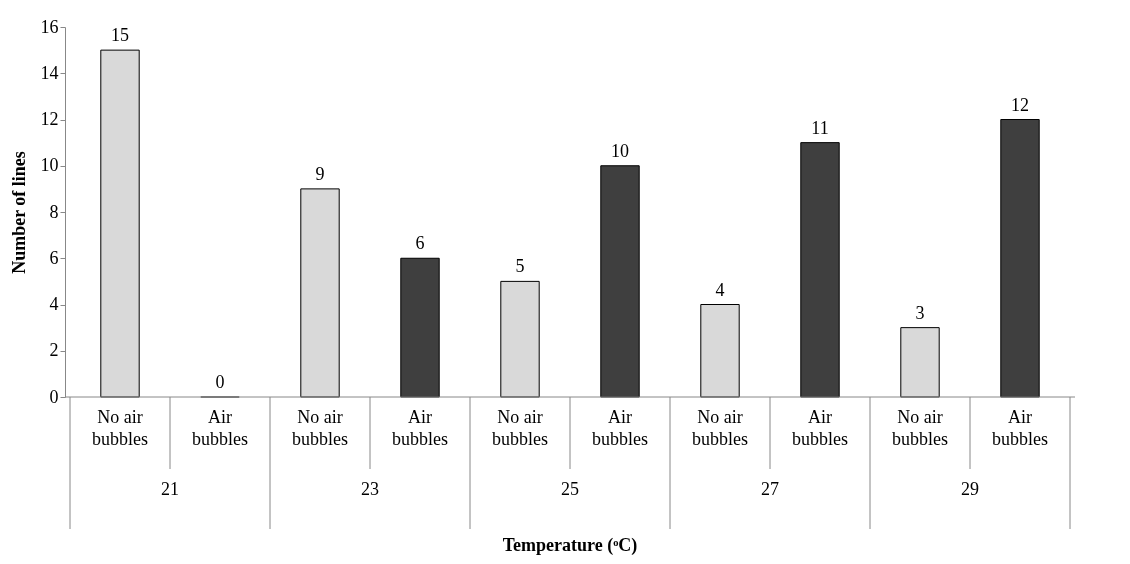  Describe the element at coordinates (570, 545) in the screenshot. I see `x-axis-title: Temperature (ᵒC)` at that location.